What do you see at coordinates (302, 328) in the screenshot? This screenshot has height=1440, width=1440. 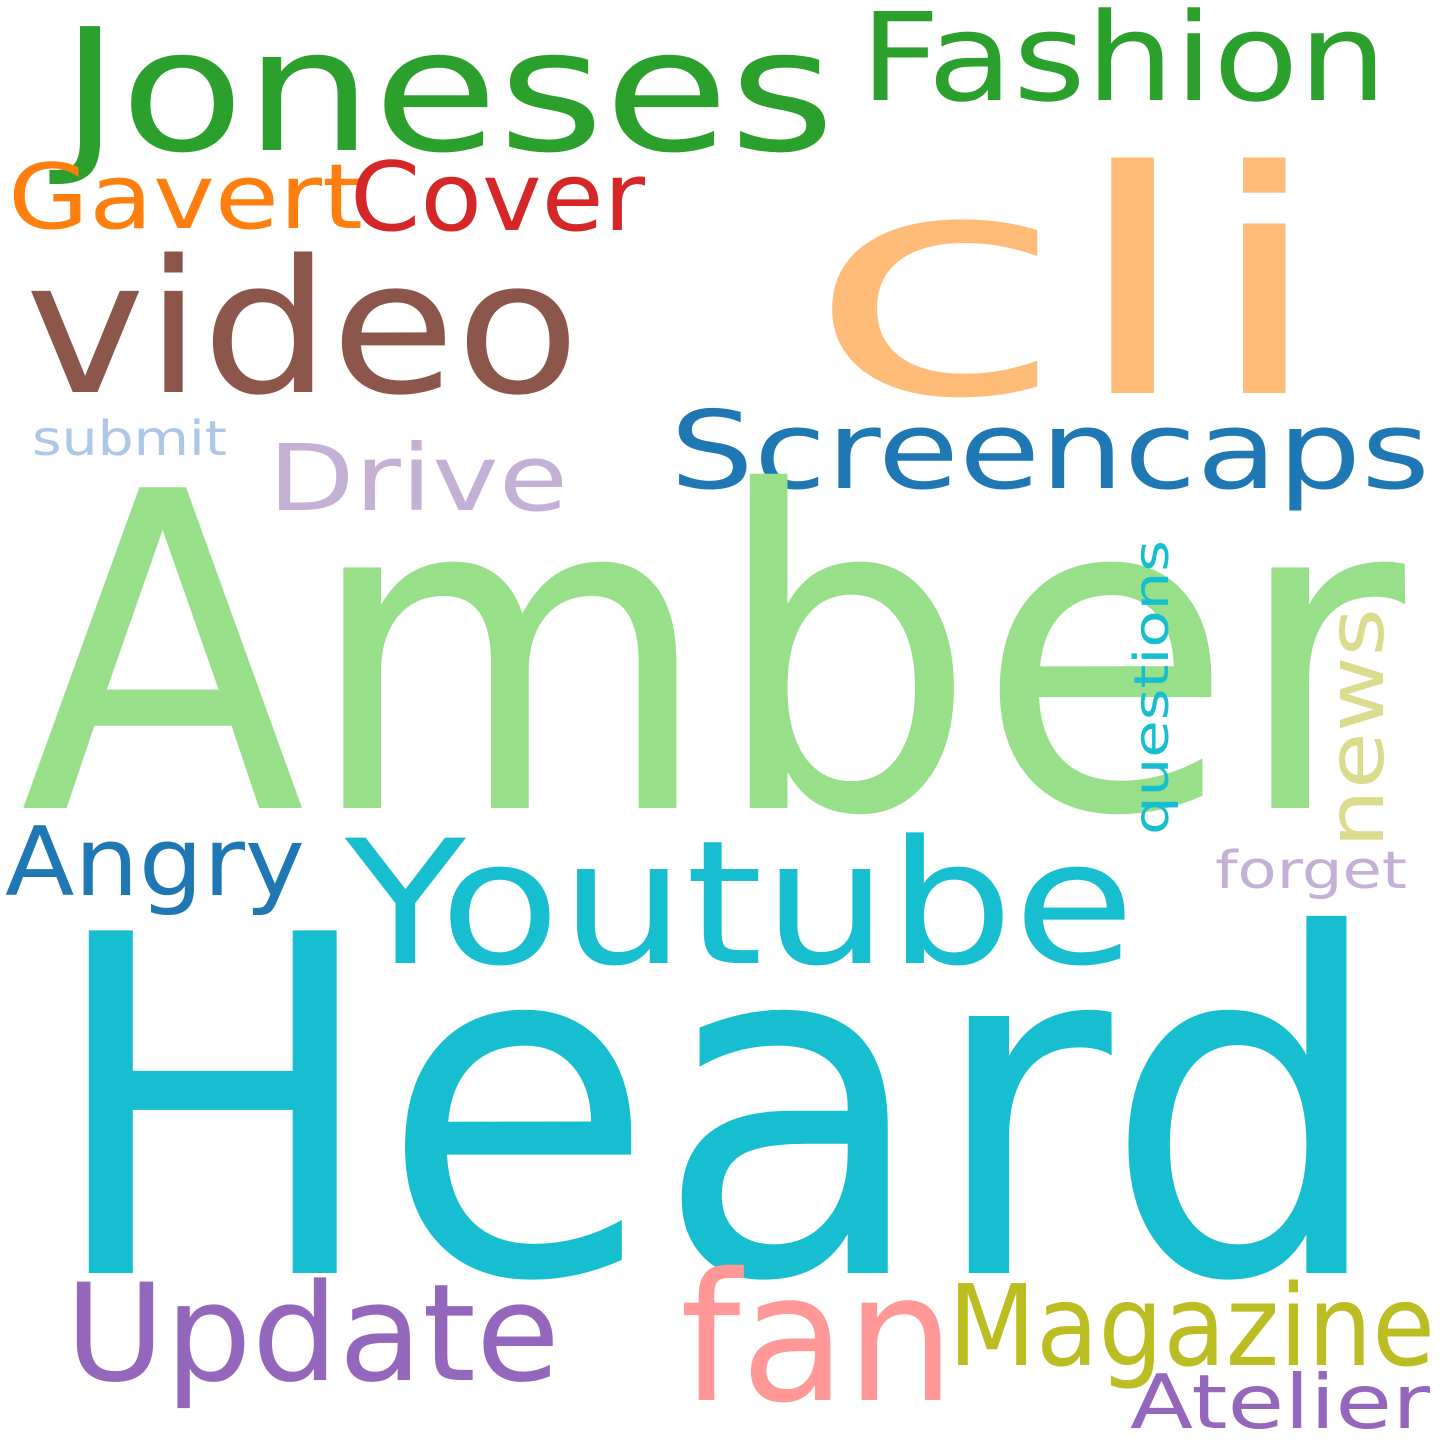 I see `word-video: video` at bounding box center [302, 328].